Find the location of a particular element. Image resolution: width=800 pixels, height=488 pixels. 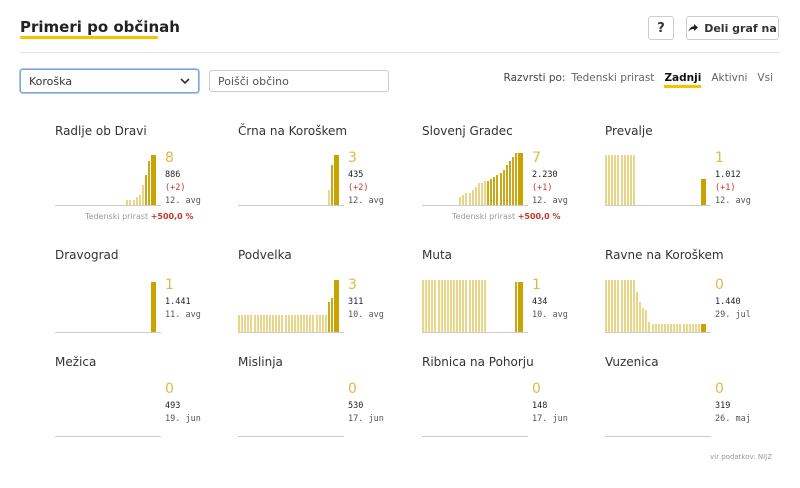

municipality-card: Prevalje 1 1.012 (+1) 12. avg is located at coordinates (692, 179).